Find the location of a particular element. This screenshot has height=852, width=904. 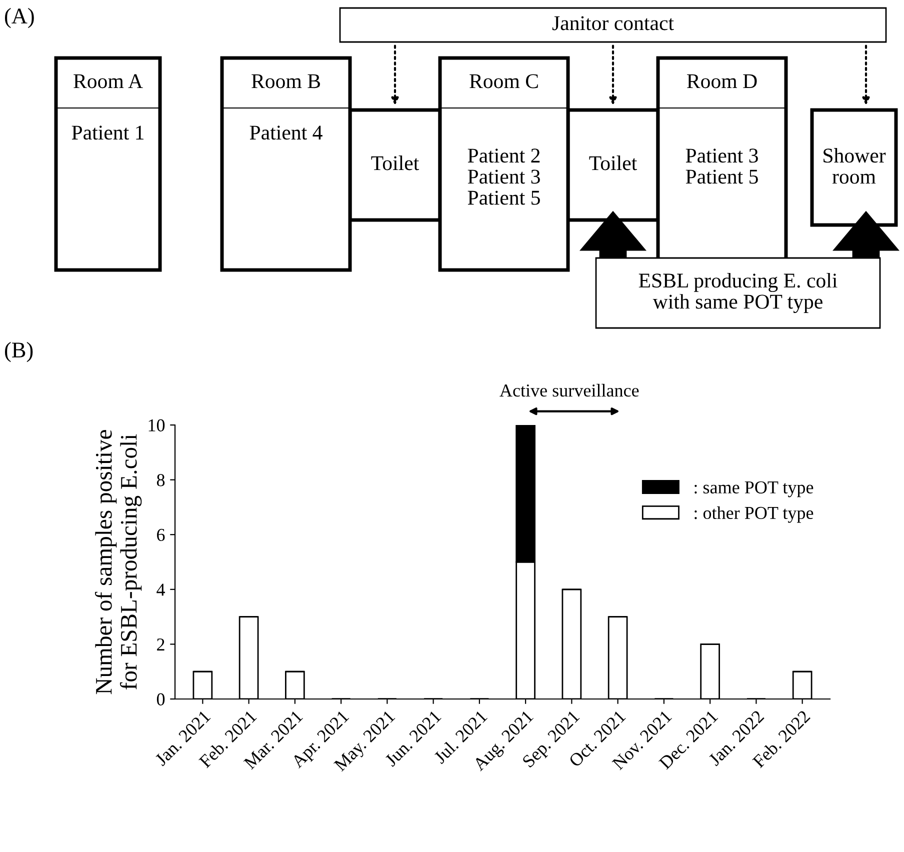

y-tick-label: 0 is located at coordinates (160, 699).